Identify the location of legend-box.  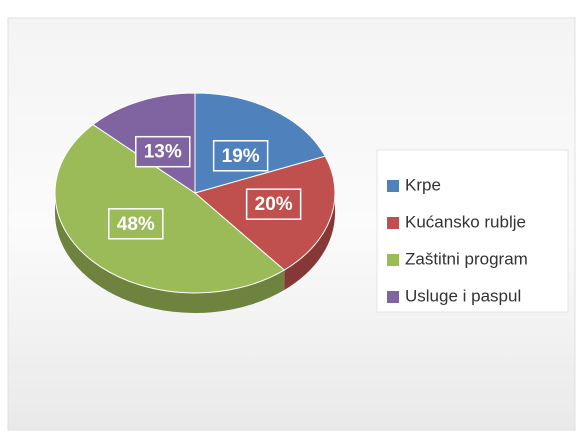
(472, 231).